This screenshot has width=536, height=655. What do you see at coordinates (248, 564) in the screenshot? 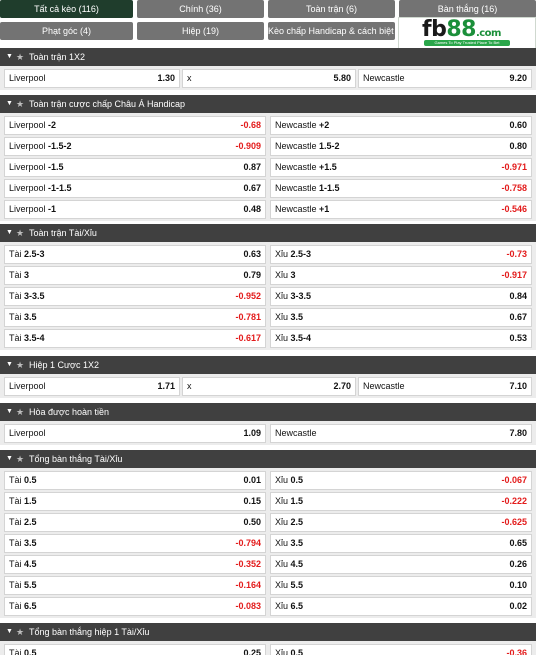
I see `odds-value: -0.352` at bounding box center [248, 564].